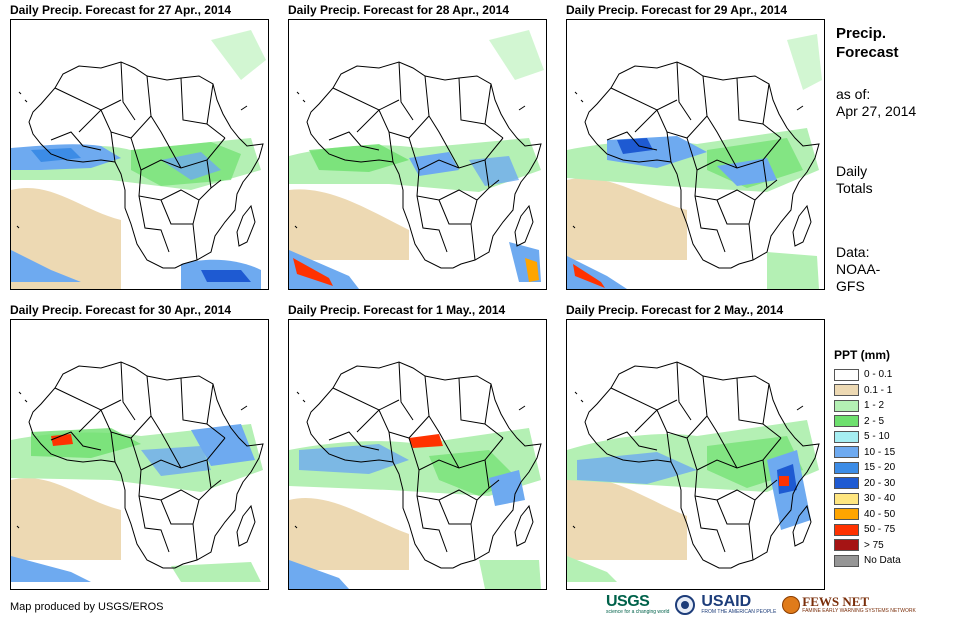  Describe the element at coordinates (861, 33) in the screenshot. I see `map-title-line1: Precip.` at that location.